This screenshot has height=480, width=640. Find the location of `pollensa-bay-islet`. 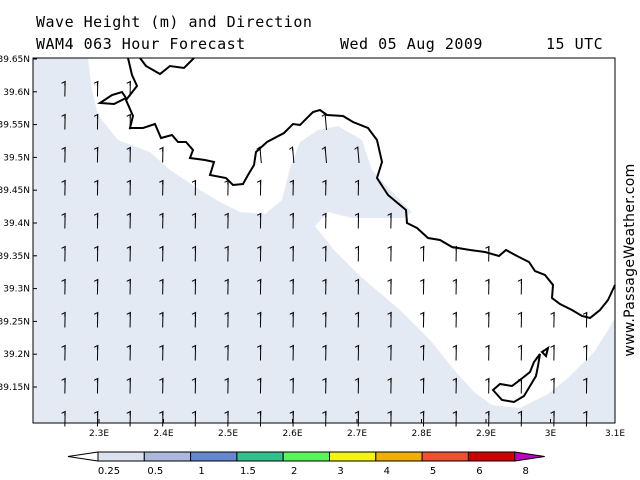

pollensa-bay-islet is located at coordinates (112, 98).